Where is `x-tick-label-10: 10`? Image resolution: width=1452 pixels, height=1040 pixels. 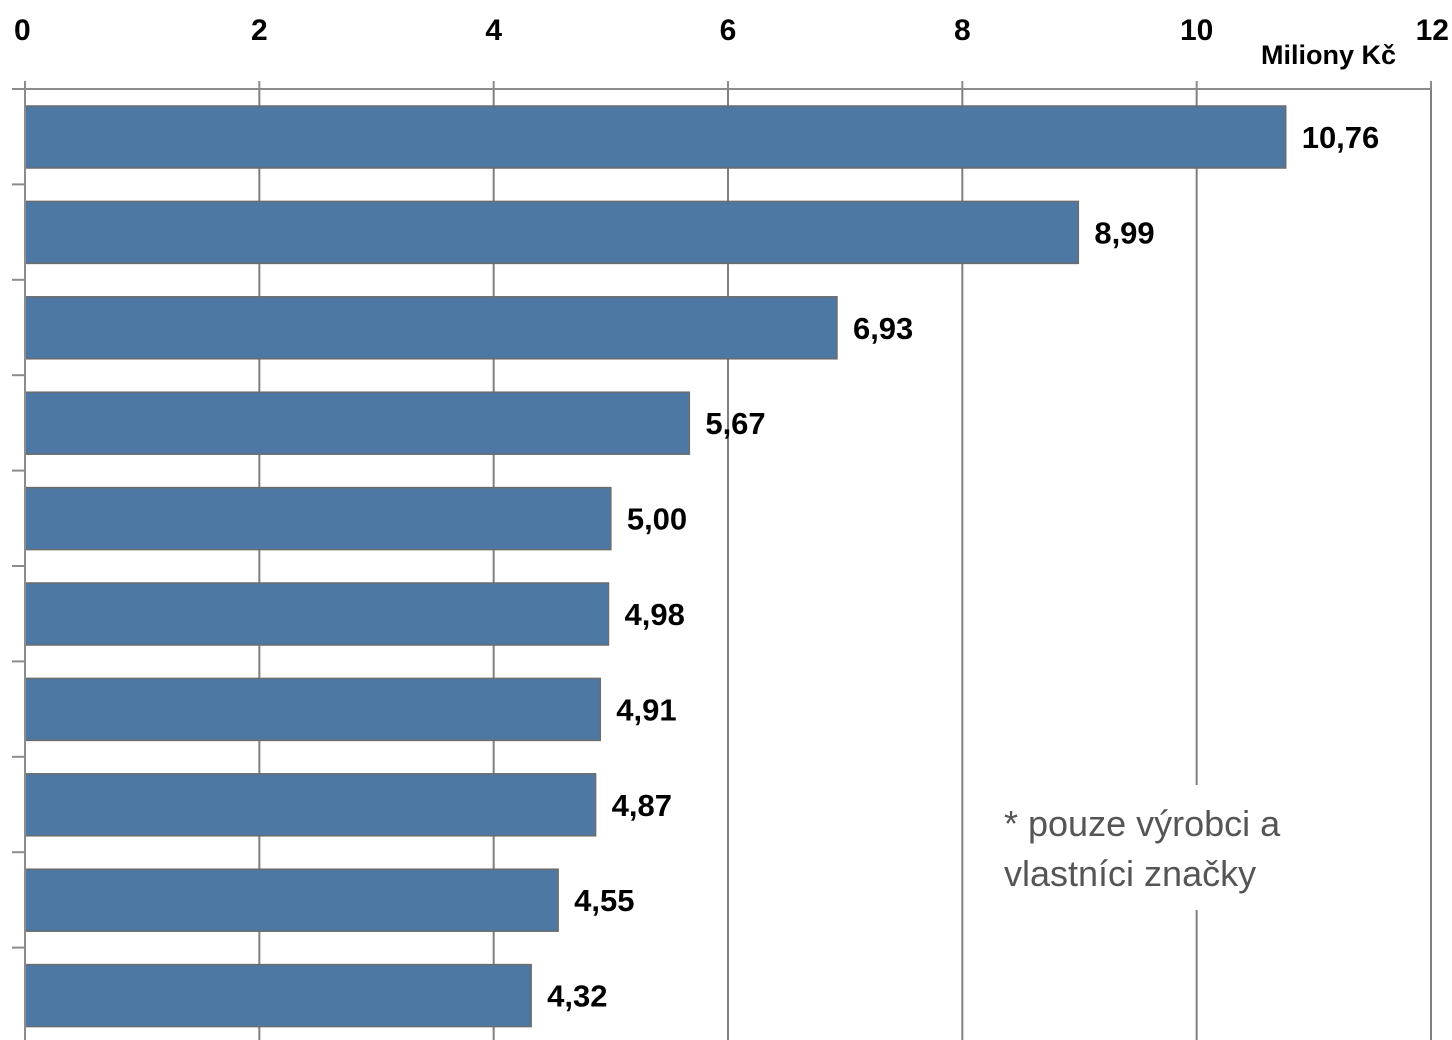 x-tick-label-10: 10 is located at coordinates (1196, 30).